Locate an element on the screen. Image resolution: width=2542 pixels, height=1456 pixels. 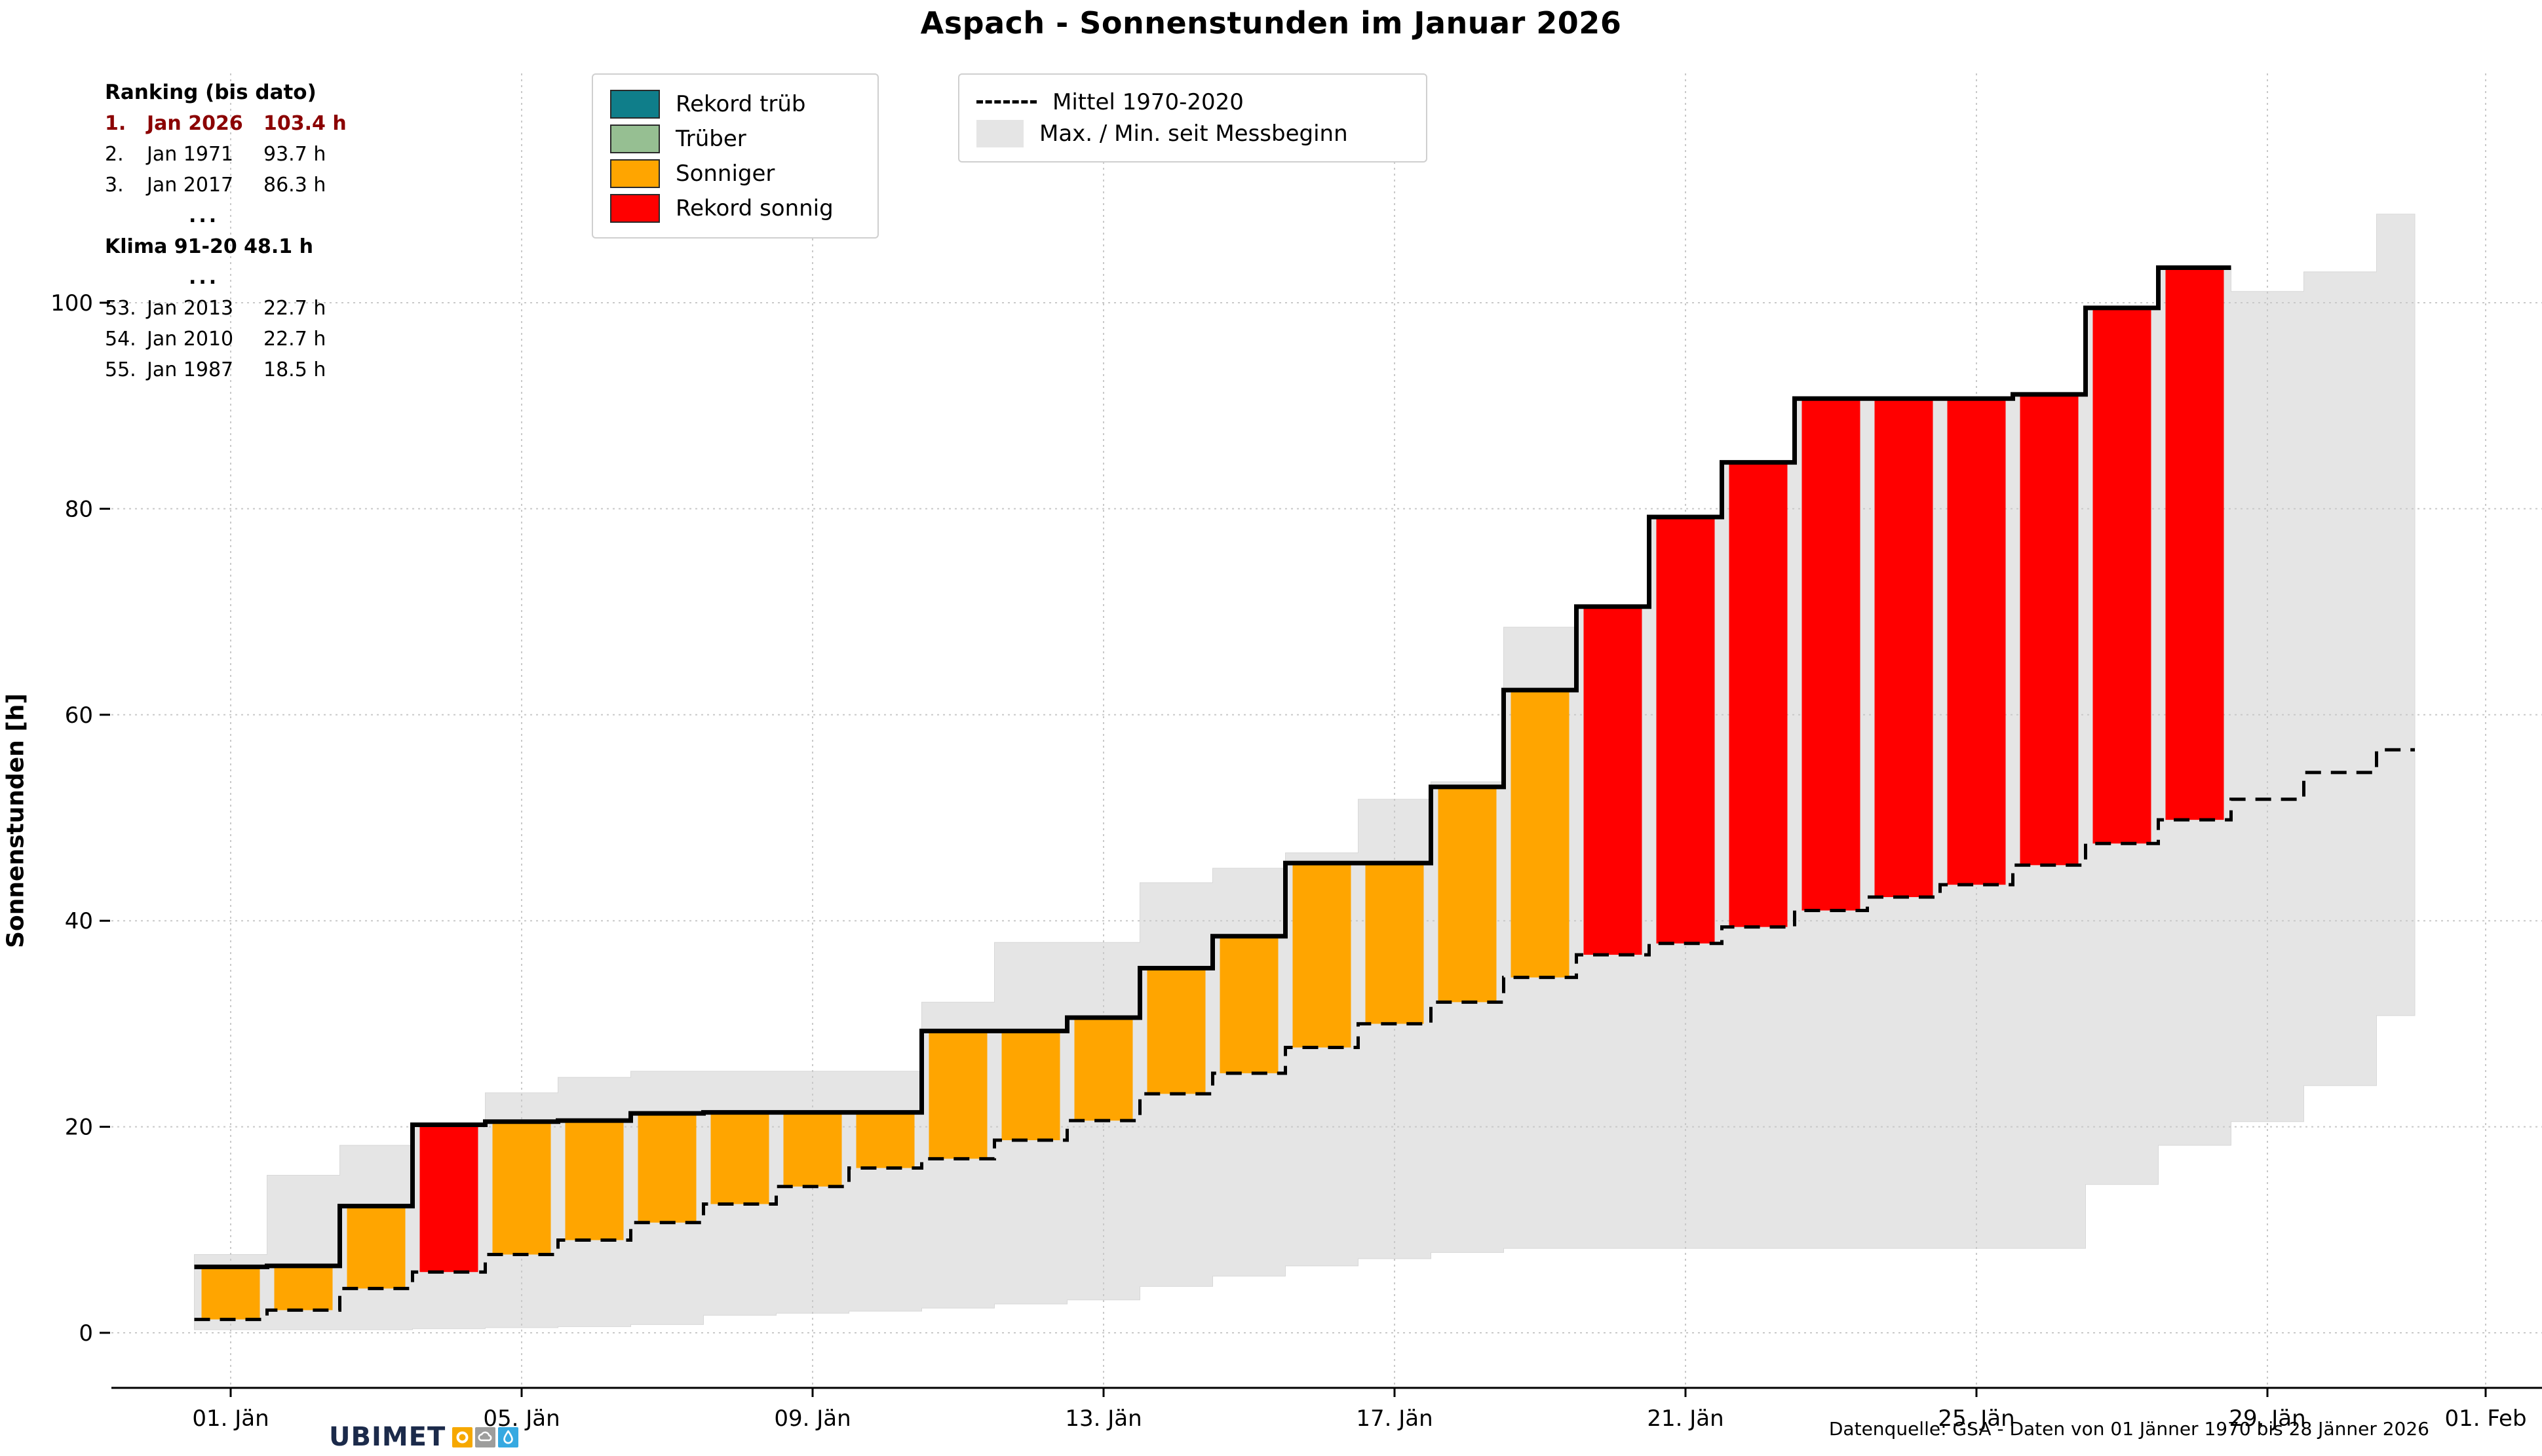
legend-label: Mittel 1970-2020 is located at coordinates (1148, 101).